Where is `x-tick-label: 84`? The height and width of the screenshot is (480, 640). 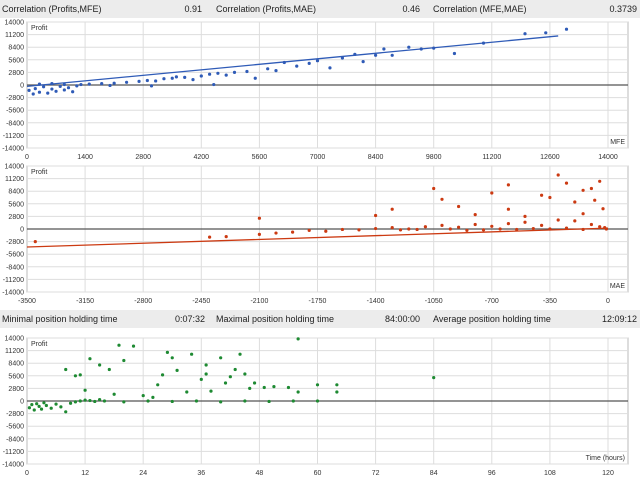 x-tick-label: 84 is located at coordinates (434, 473).